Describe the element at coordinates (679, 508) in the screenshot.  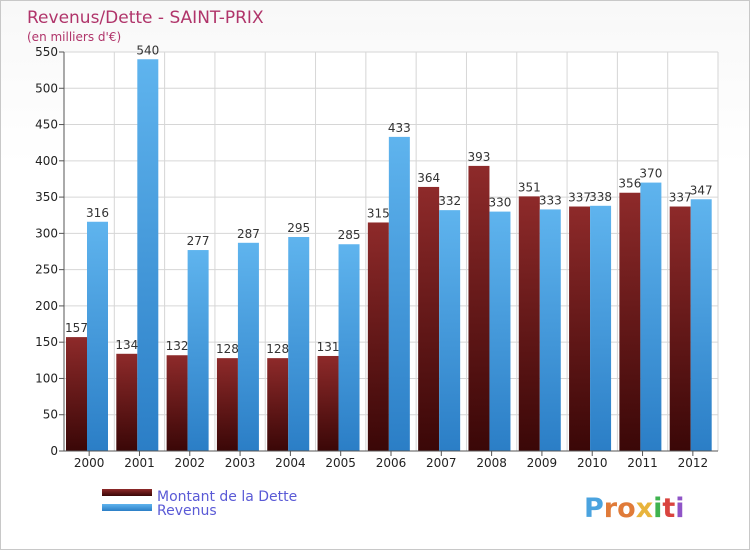
I see `brand-letter-6: i` at that location.